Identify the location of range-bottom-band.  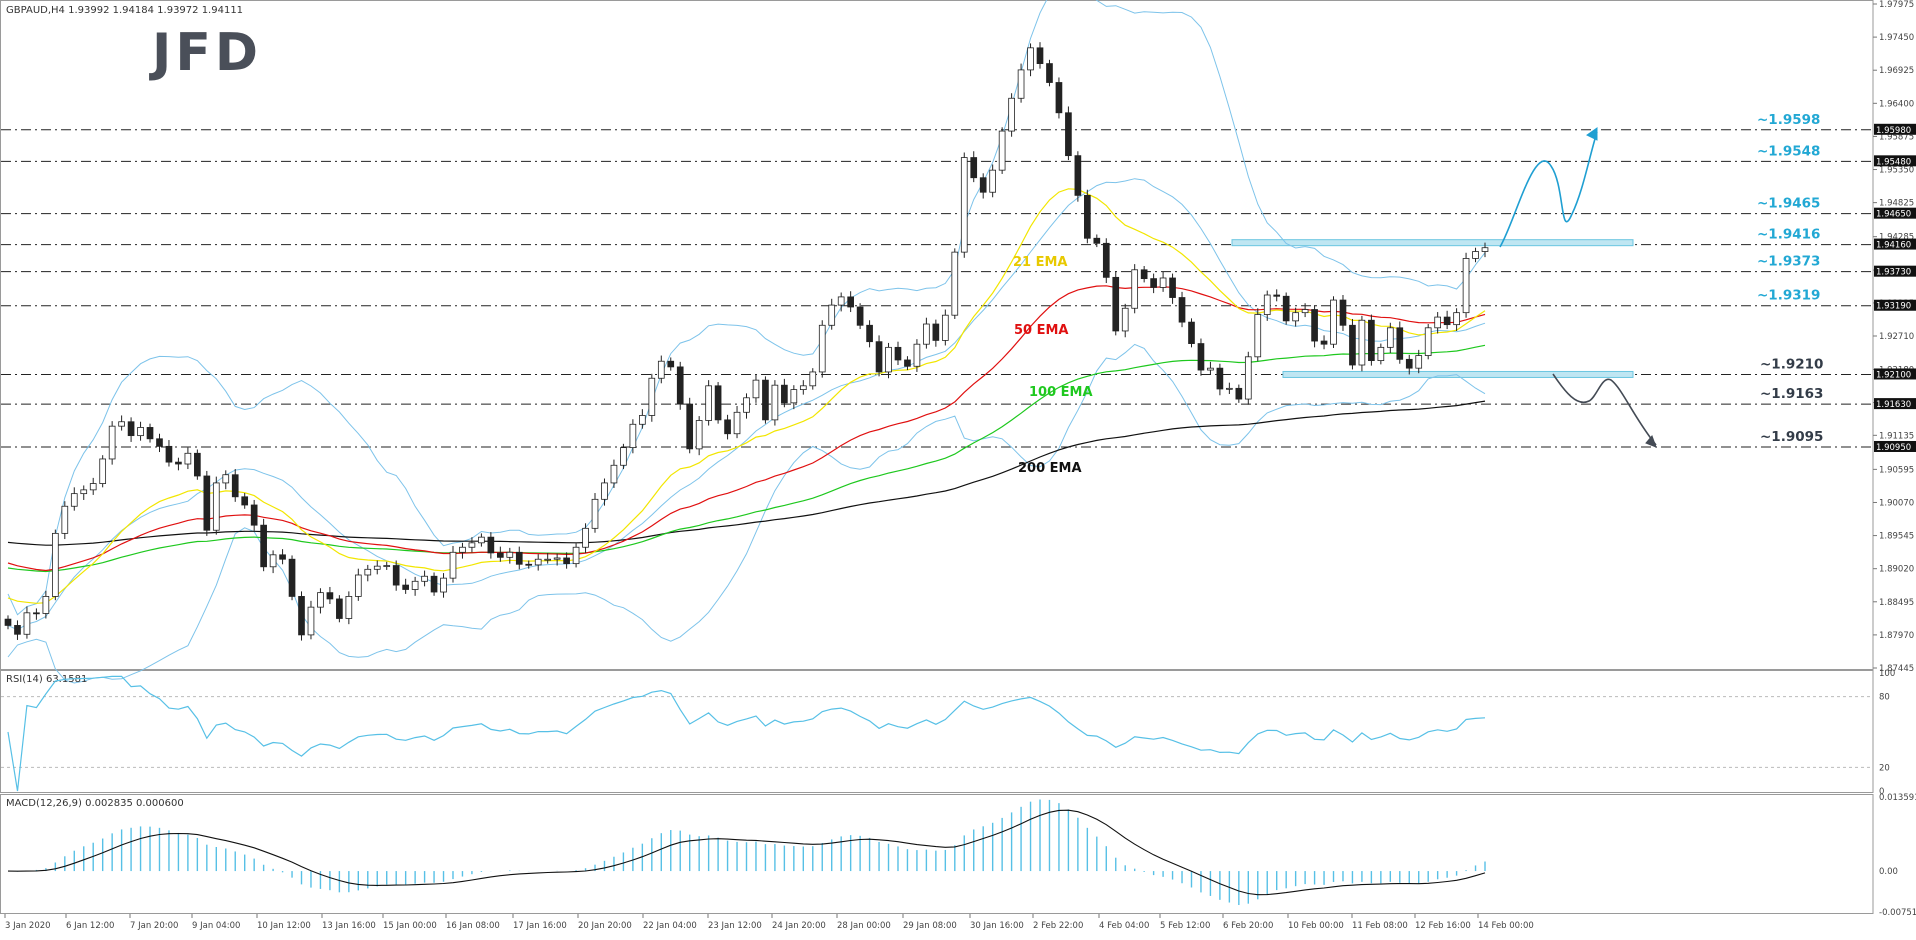
(1458, 374).